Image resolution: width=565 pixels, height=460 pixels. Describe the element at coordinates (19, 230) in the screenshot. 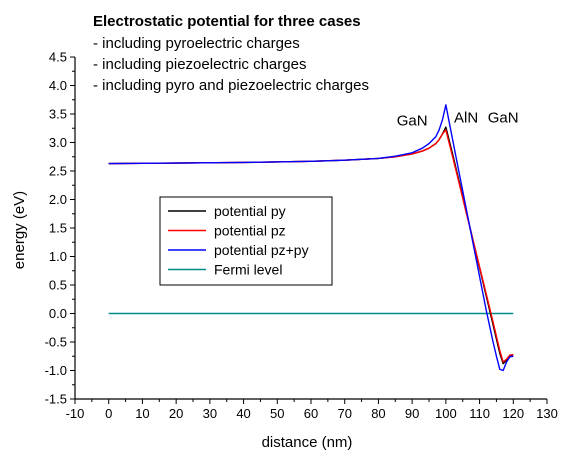

I see `y-axis-title: energy (eV)` at that location.